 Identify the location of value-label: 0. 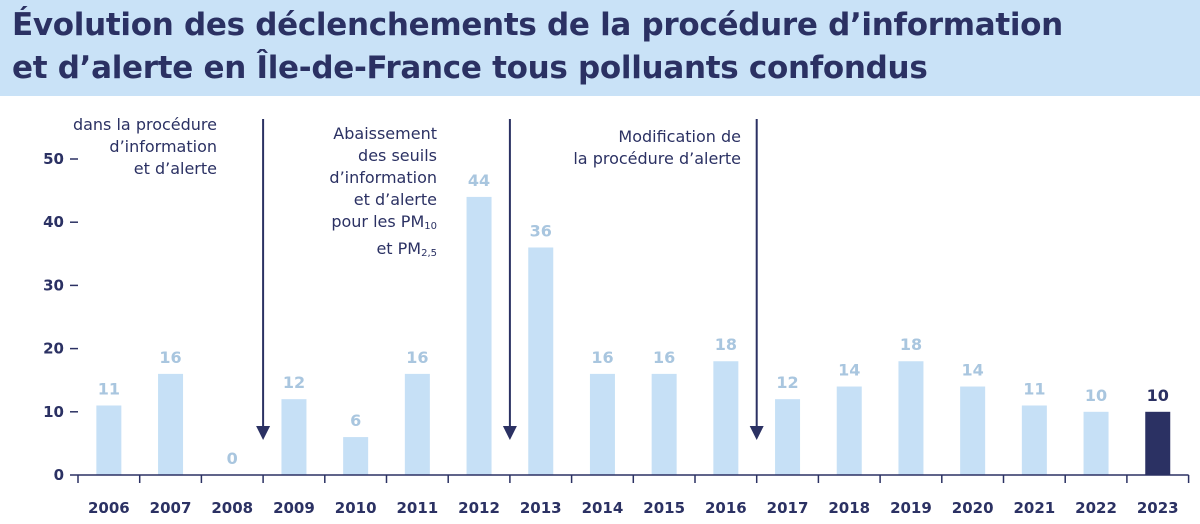
(232, 458).